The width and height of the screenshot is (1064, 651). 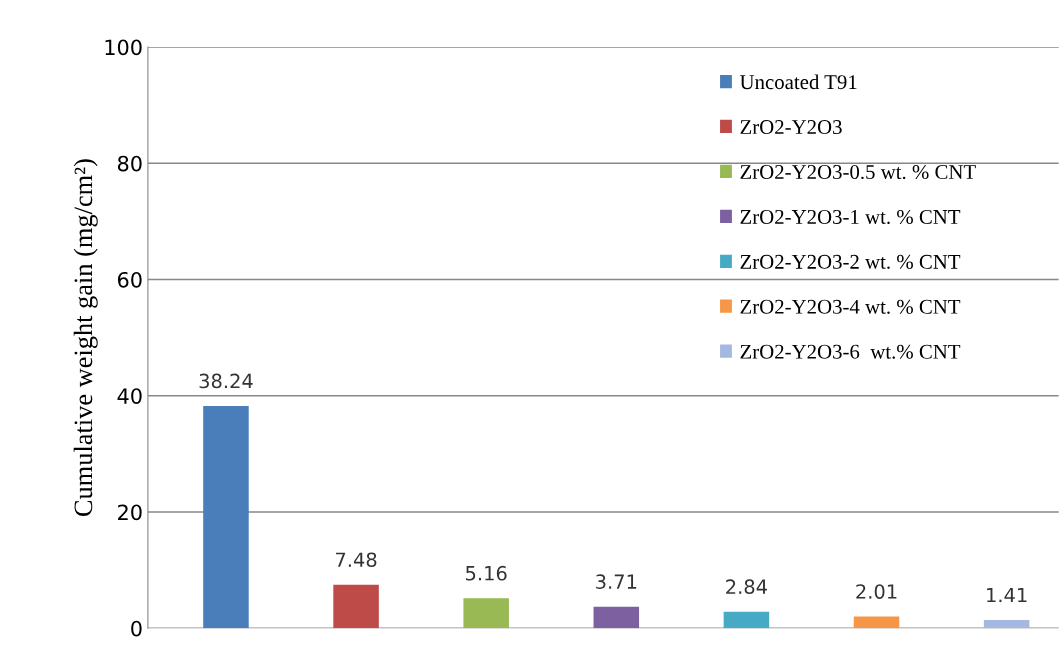 What do you see at coordinates (850, 351) in the screenshot?
I see `legend-label: ZrO2-Y2O3-6 wt.% CNT` at bounding box center [850, 351].